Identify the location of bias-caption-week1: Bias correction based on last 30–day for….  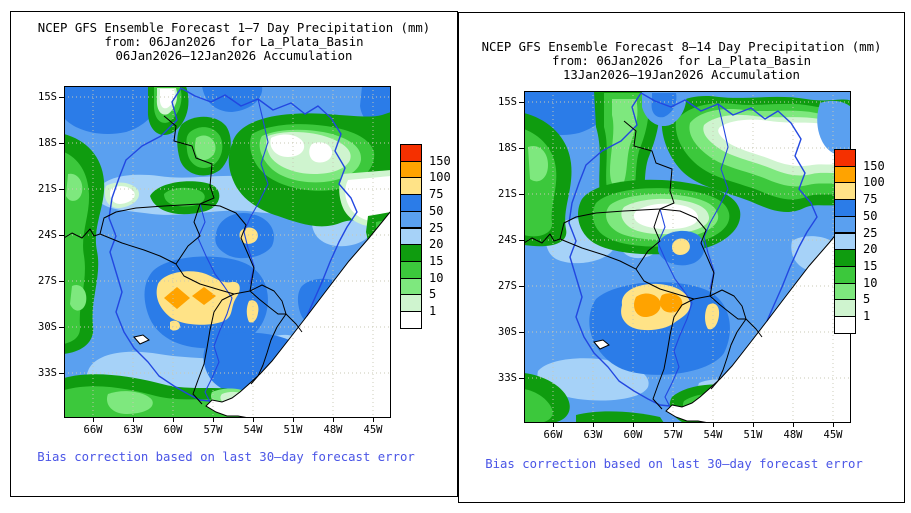
(226, 457).